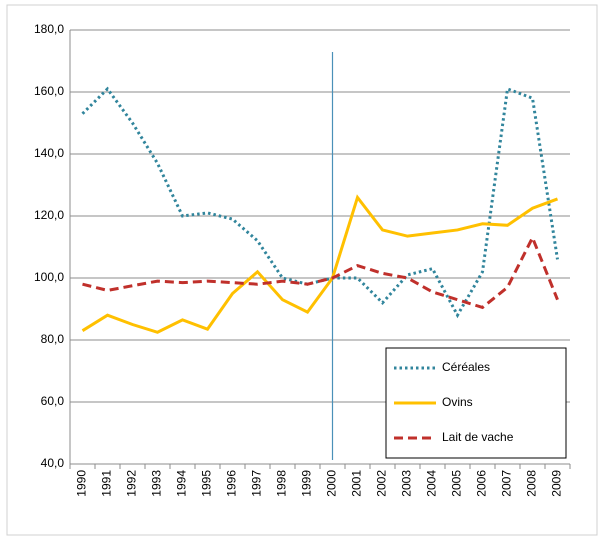 This screenshot has height=541, width=604. Describe the element at coordinates (49, 153) in the screenshot. I see `y-tick-label: 140,0` at that location.